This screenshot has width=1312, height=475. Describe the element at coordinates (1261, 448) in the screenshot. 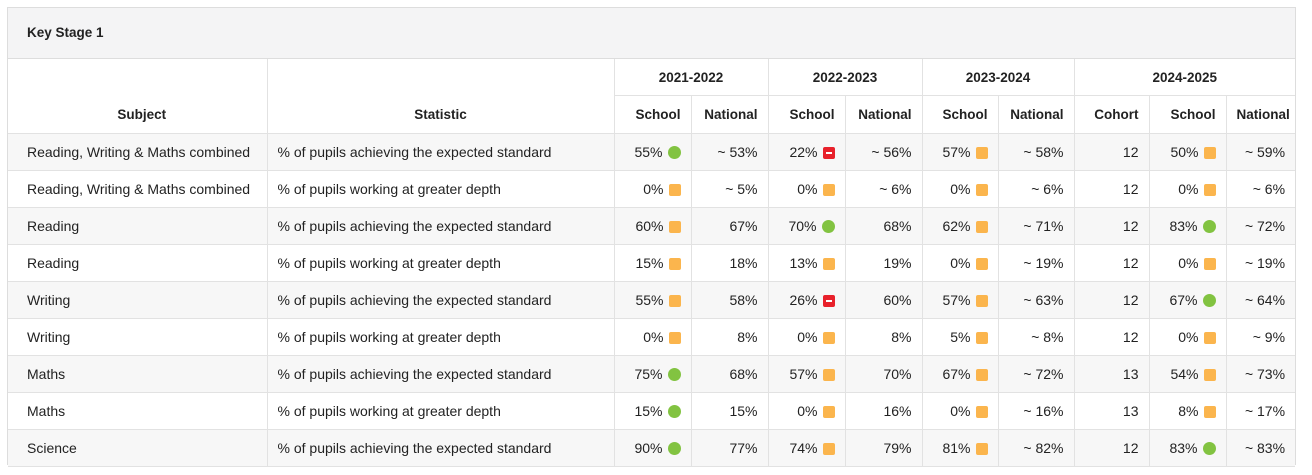

I see `national-value: ~ 83%` at that location.